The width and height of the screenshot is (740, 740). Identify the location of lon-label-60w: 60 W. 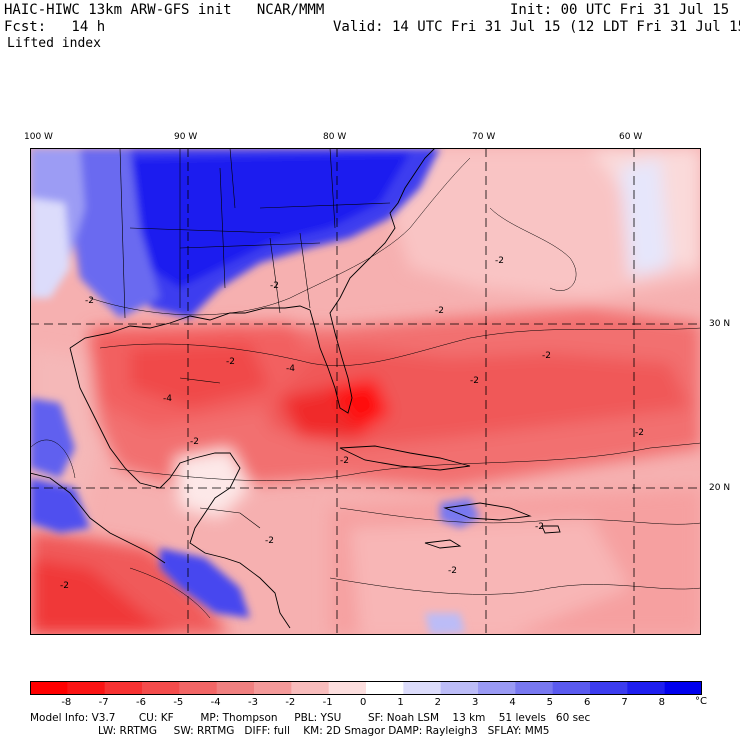
(631, 137).